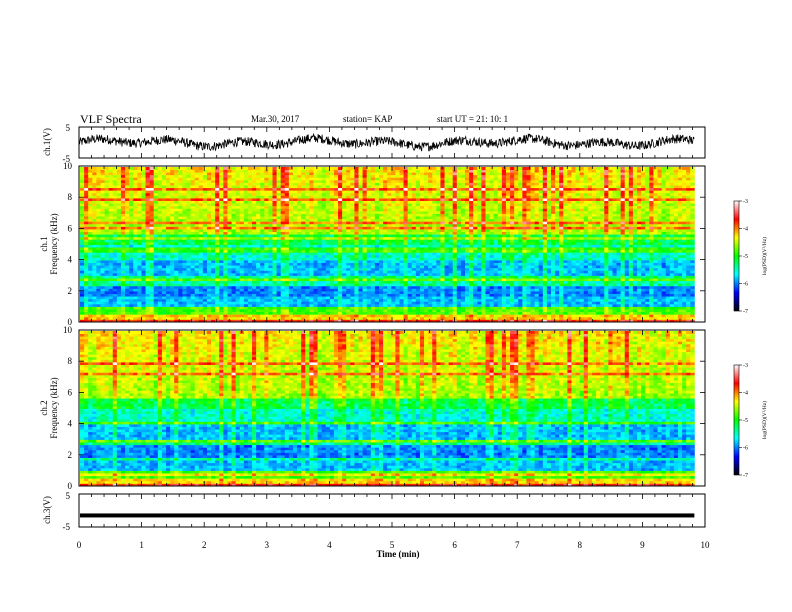 The image size is (792, 612). I want to click on time-axis-ticklabels: 0 1 2 3 4 5 6 7 8 9 10, so click(393, 545).